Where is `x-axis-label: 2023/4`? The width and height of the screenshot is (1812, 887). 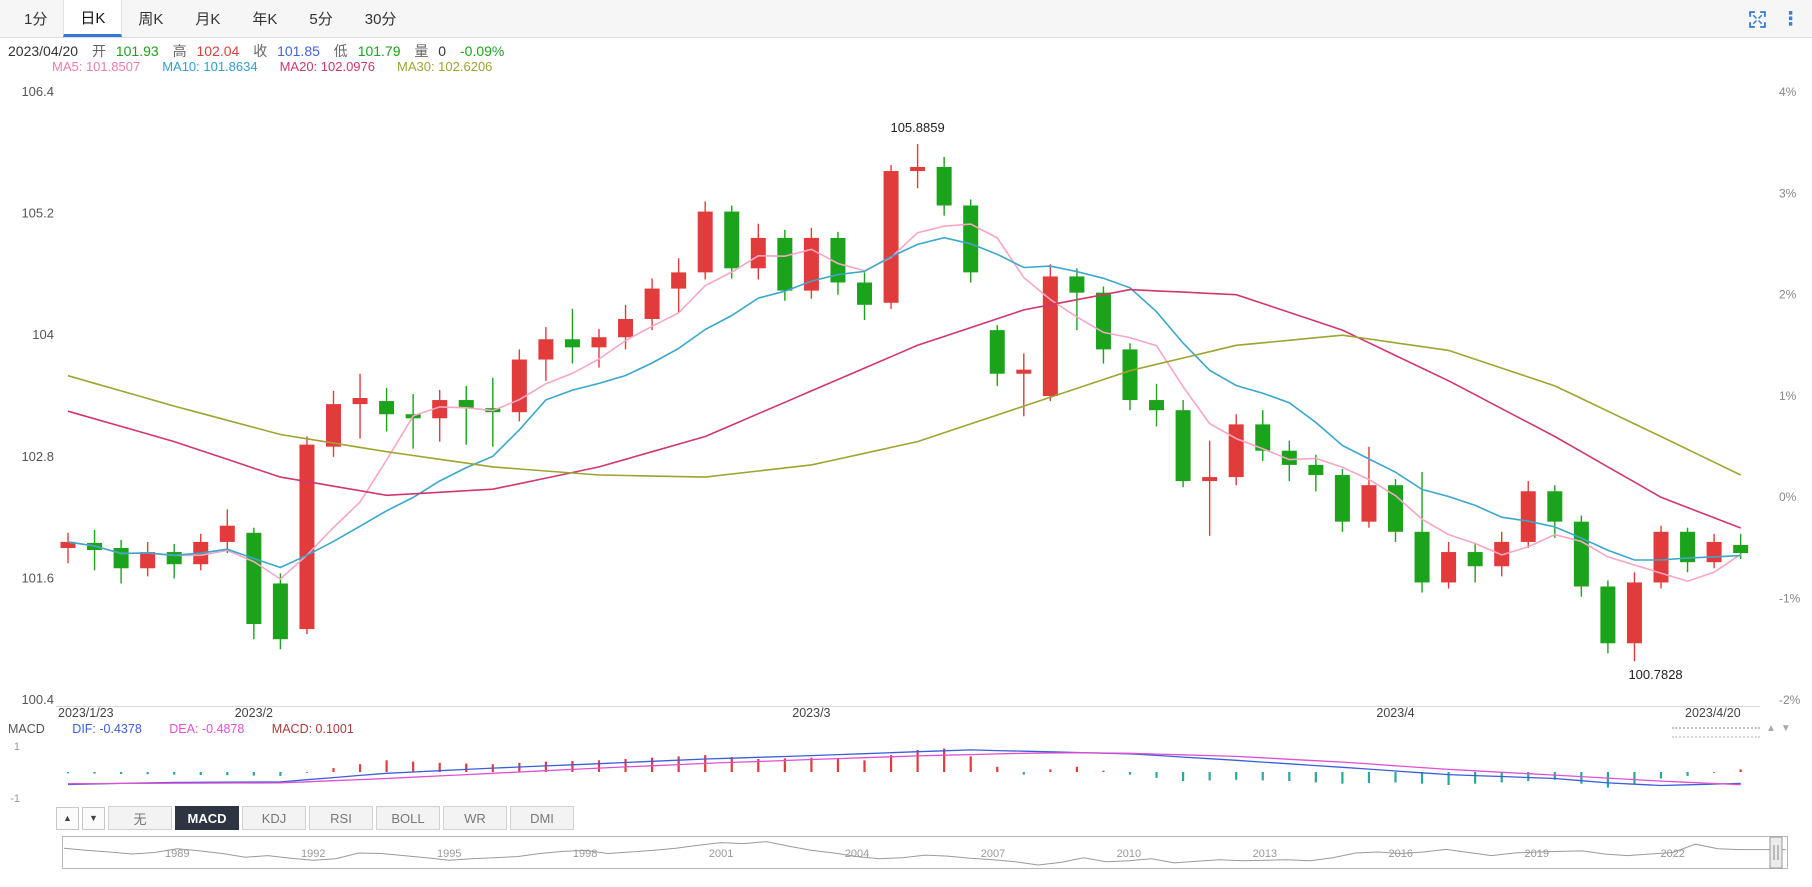 x-axis-label: 2023/4 is located at coordinates (1395, 713).